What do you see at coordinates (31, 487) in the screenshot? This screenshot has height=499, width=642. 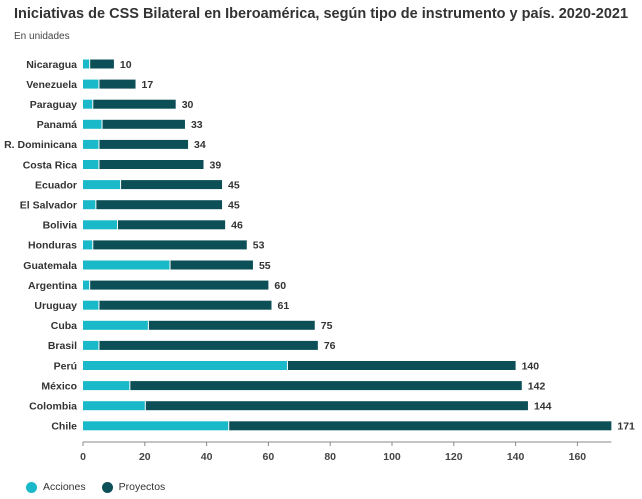 I see `legend-swatch-acciones` at bounding box center [31, 487].